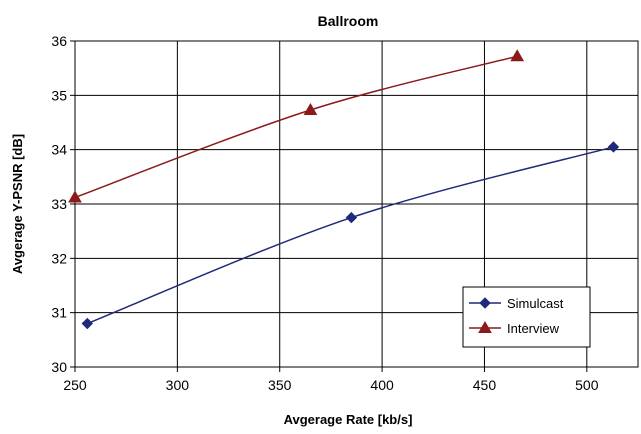 This screenshot has height=434, width=641. Describe the element at coordinates (59, 150) in the screenshot. I see `y-tick-label: 34` at that location.